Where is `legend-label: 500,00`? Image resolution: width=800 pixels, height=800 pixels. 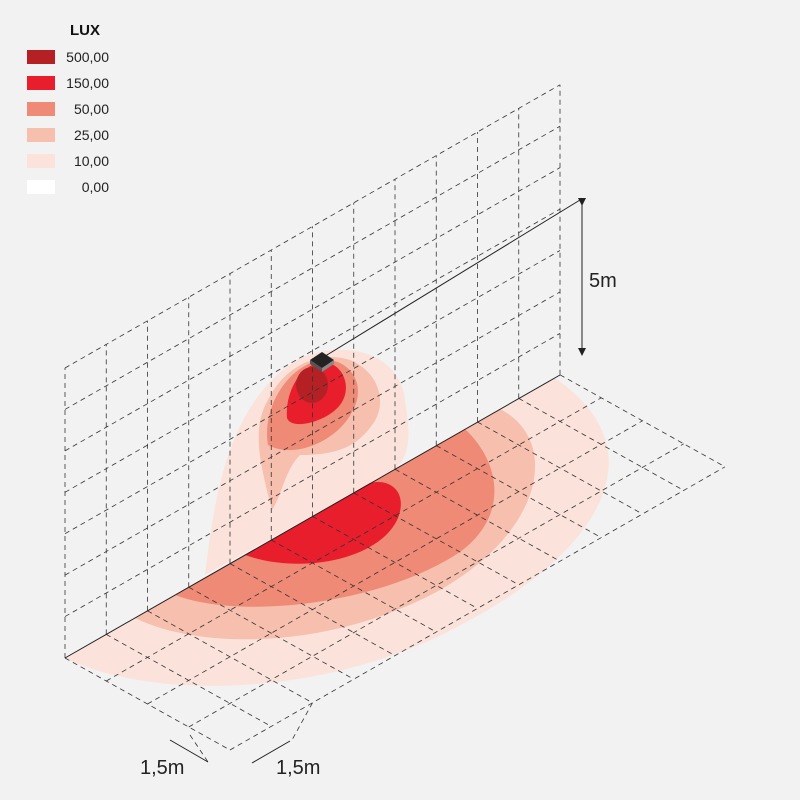 legend-label: 500,00 is located at coordinates (87, 57).